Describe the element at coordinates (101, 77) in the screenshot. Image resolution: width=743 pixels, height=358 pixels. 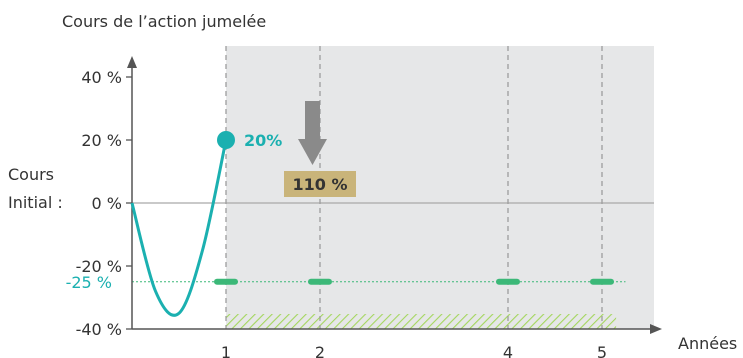
I see `y-tick-label-0: 40 %` at that location.